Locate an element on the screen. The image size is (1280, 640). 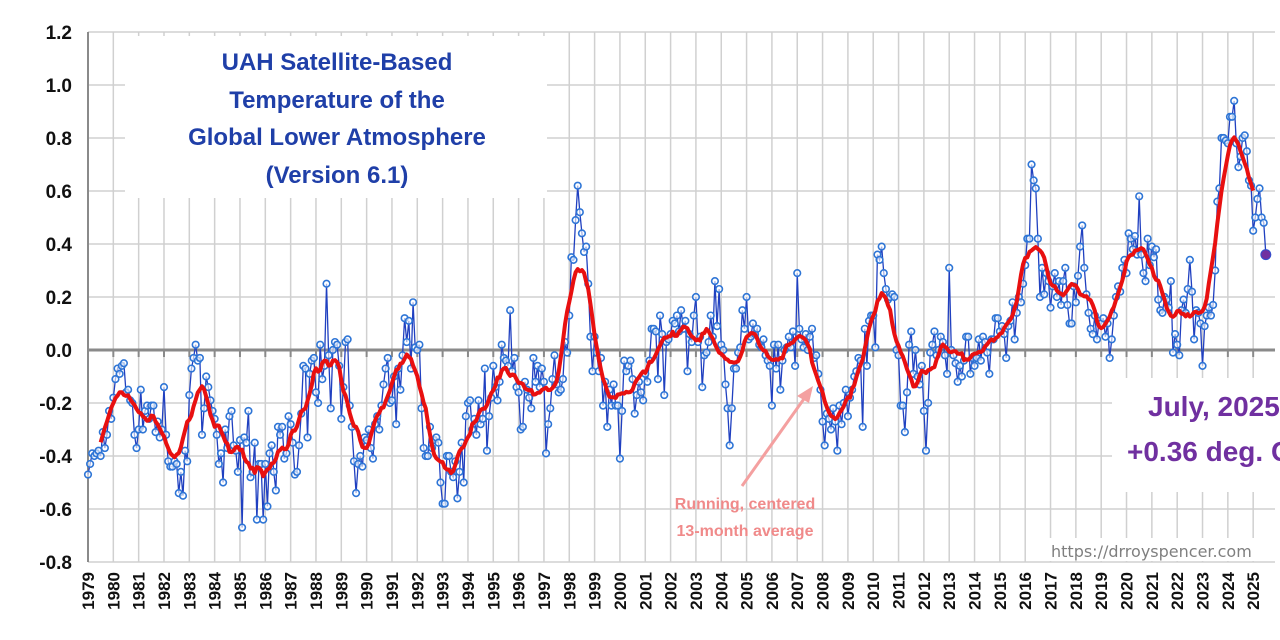
x-tick-label: 2015 is located at coordinates (1000, 591).